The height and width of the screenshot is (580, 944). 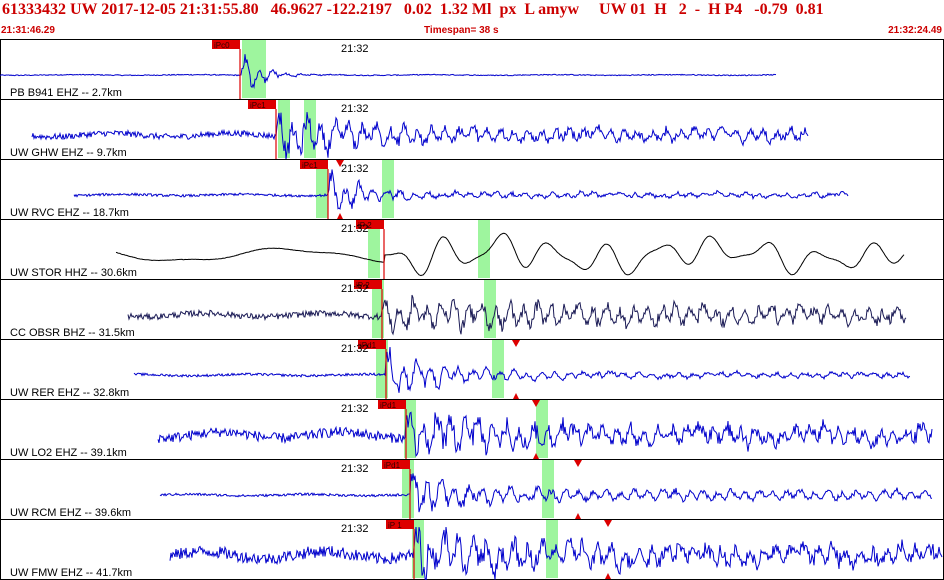 I want to click on station-label: UW FMW EHZ -- 41.7km, so click(x=71, y=573).